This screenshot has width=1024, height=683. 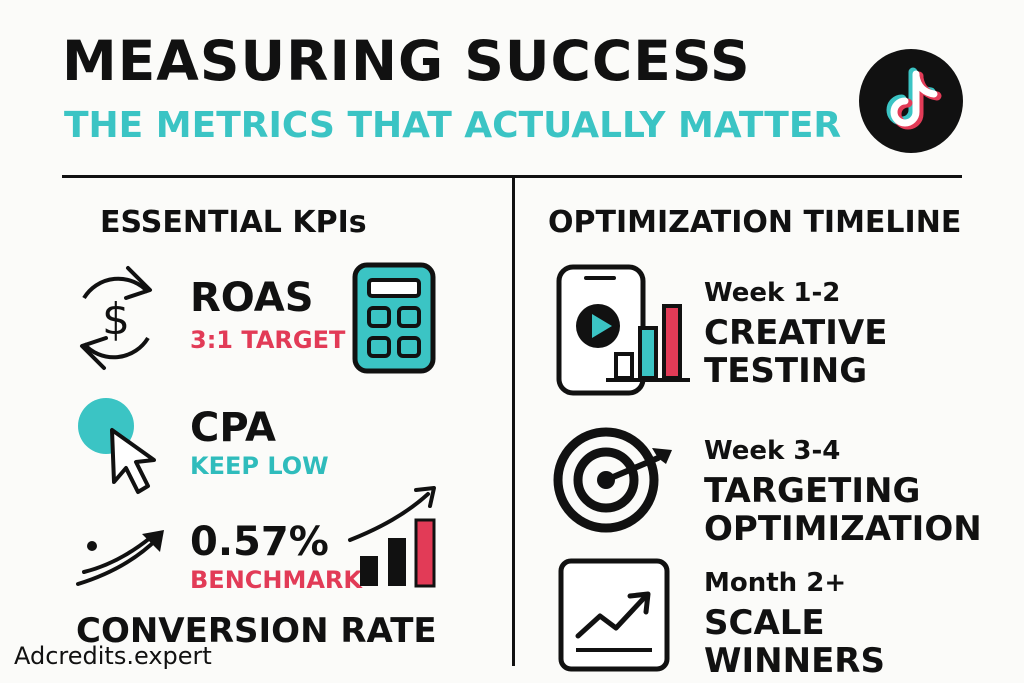 I want to click on conversion-rate-value: 0.57%, so click(x=259, y=542).